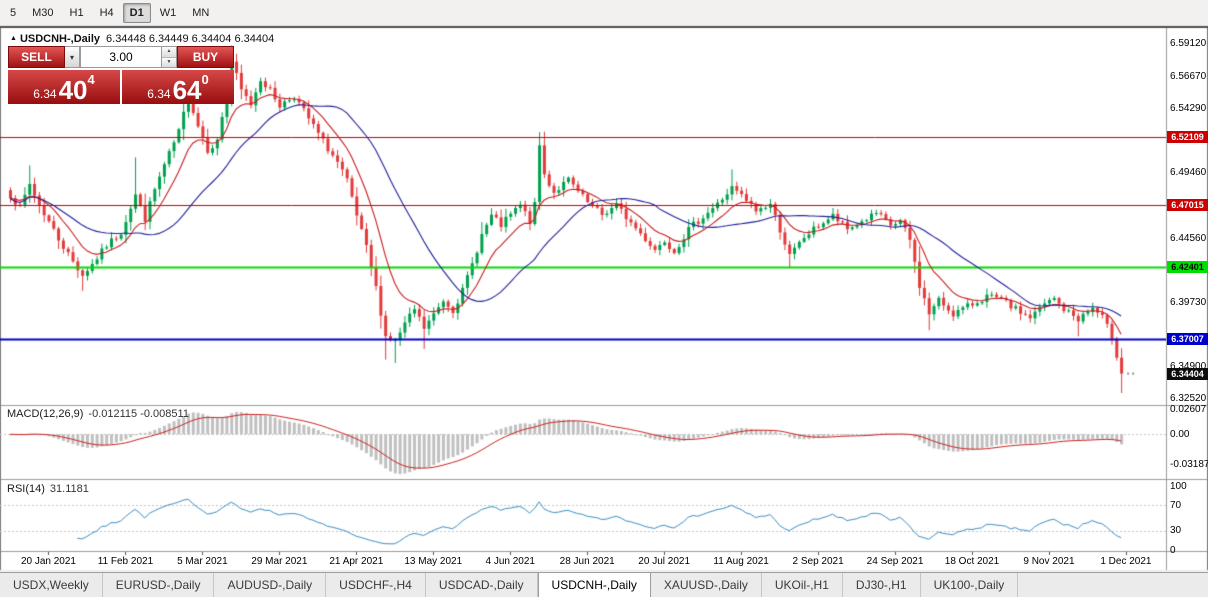 This screenshot has height=597, width=1208. I want to click on sell-price-panel: 6.34 40 4, so click(64, 87).